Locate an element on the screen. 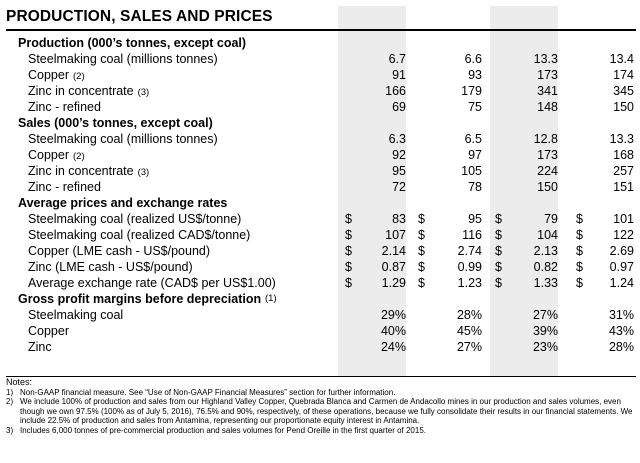  value-cell: 166 is located at coordinates (395, 91).